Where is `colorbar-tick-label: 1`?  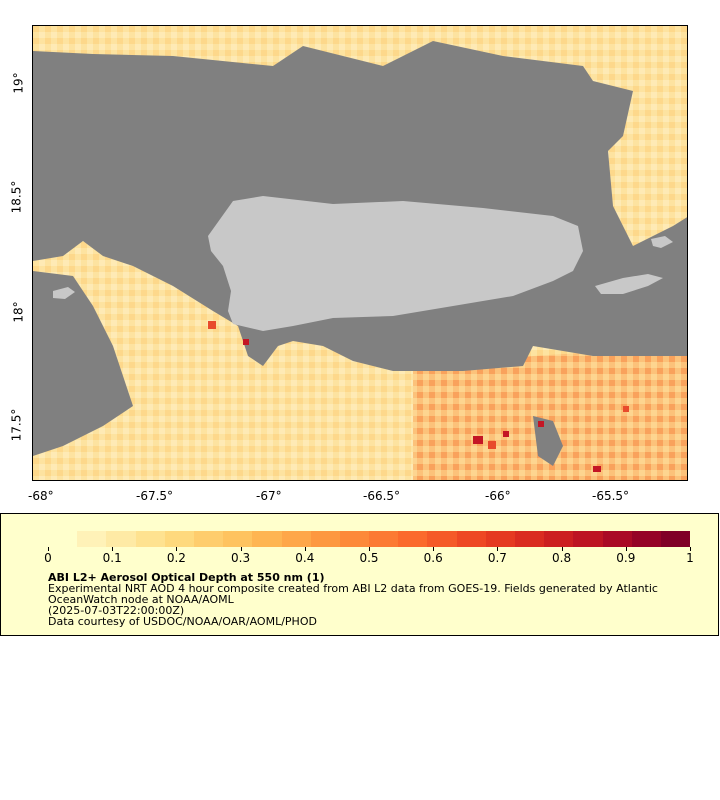
colorbar-tick-label: 1 is located at coordinates (690, 558).